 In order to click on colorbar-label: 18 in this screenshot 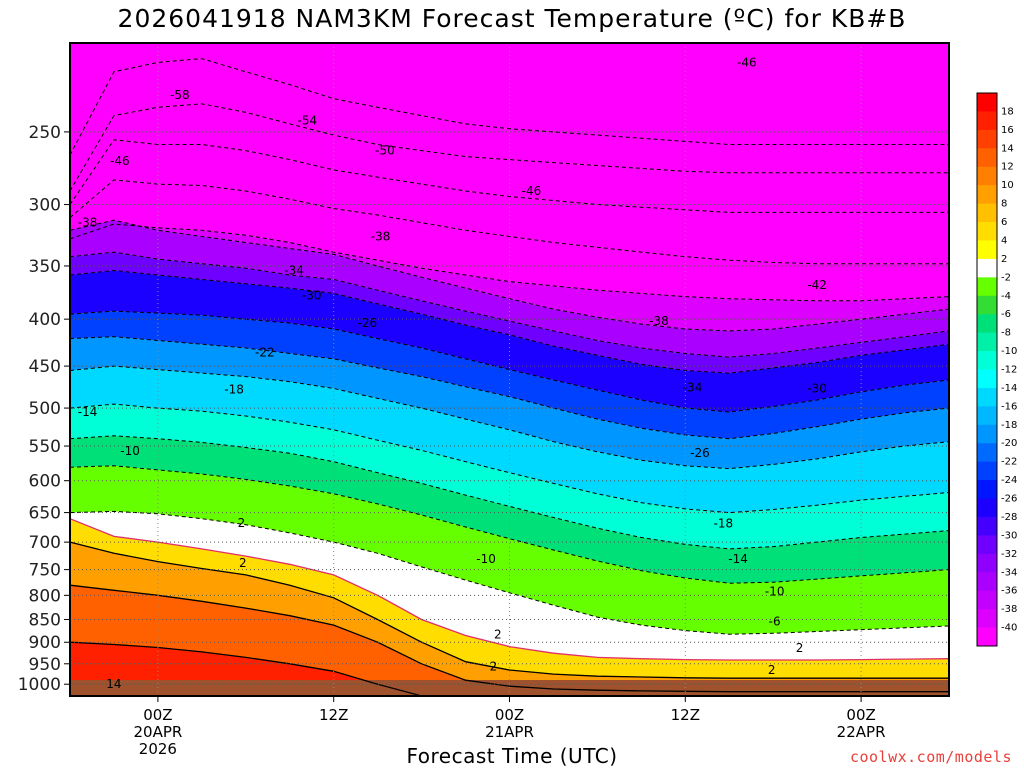, I will do `click(1007, 111)`.